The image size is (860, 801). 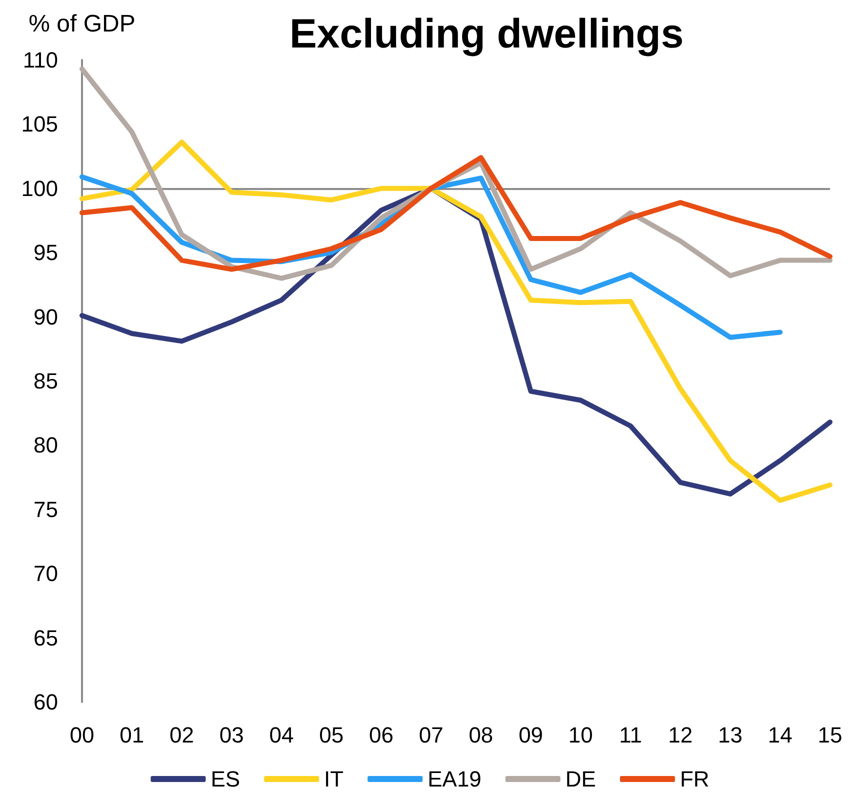 What do you see at coordinates (39, 124) in the screenshot?
I see `y-tick-label: 105` at bounding box center [39, 124].